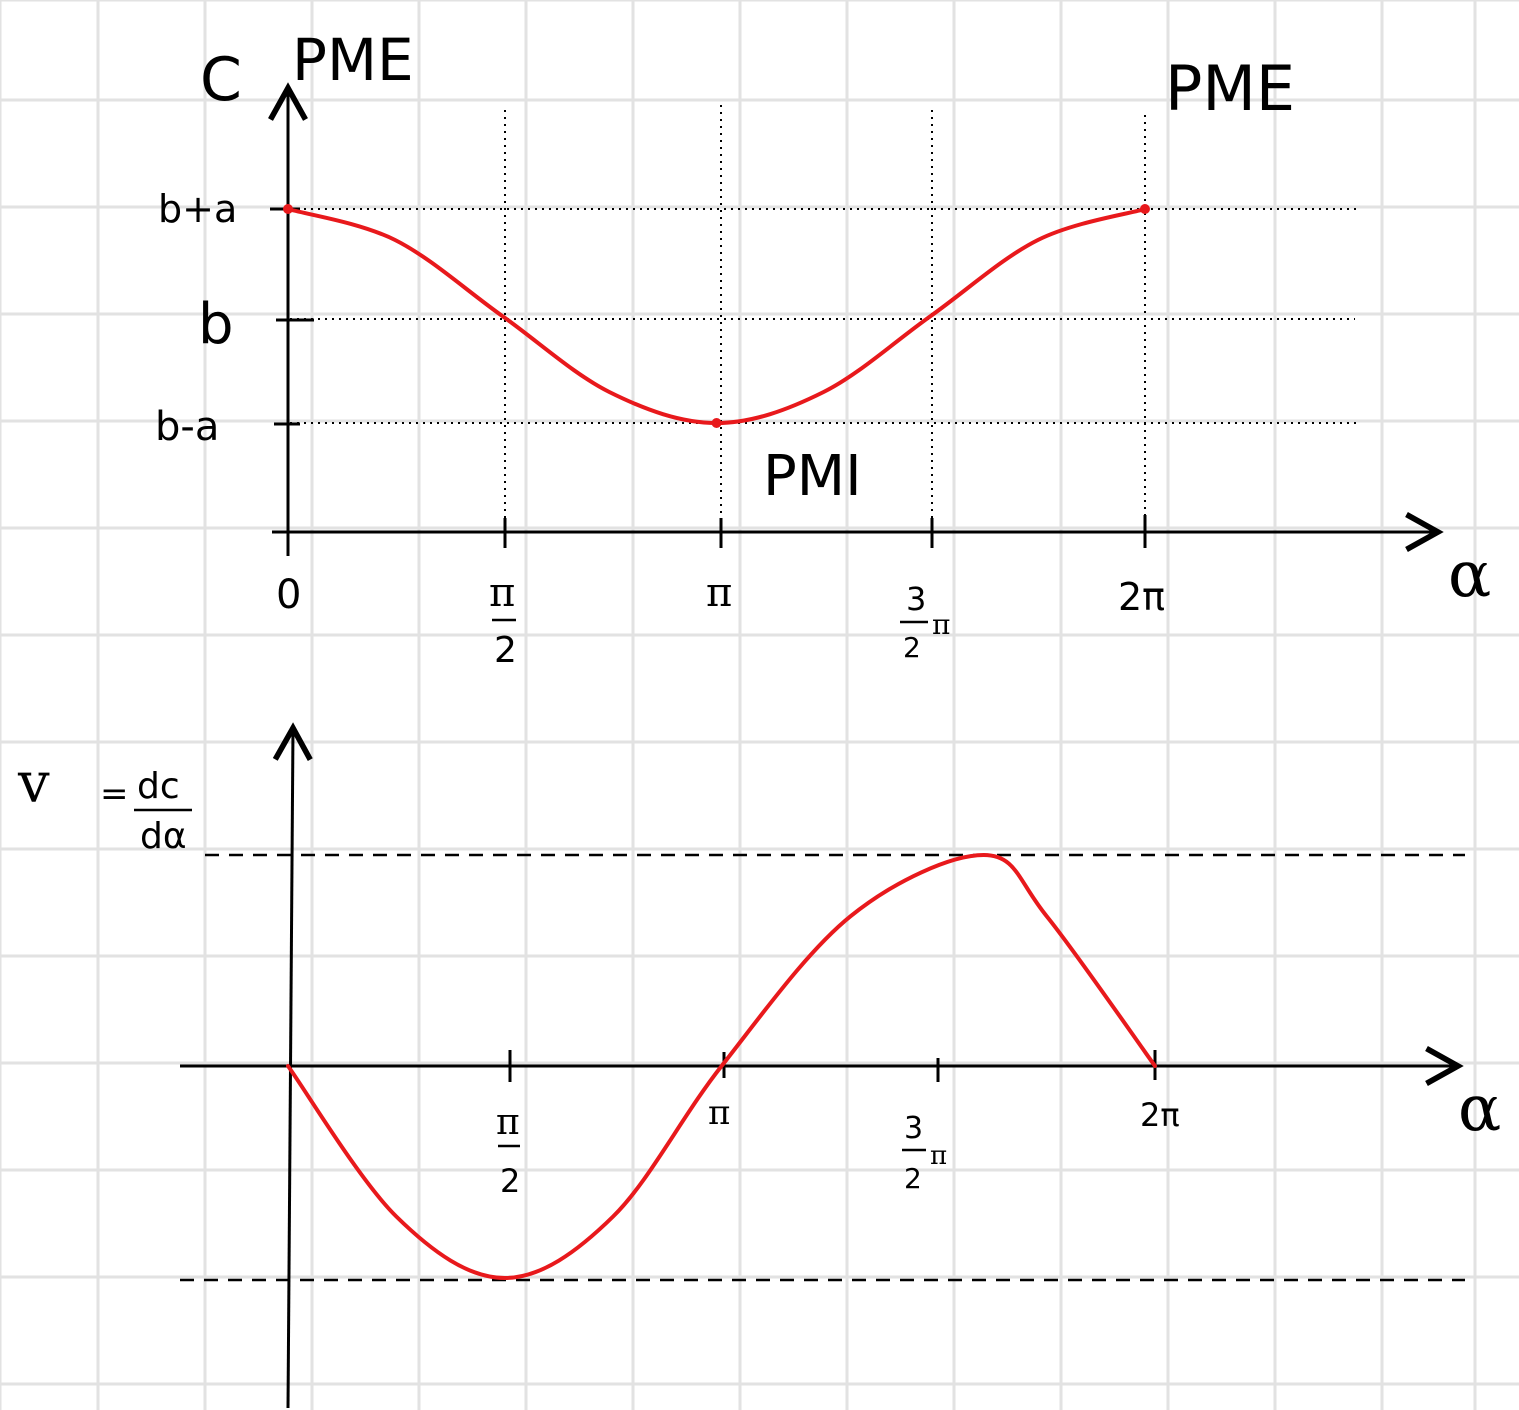  I want to click on x-tick-label-half-pi-den: 2, so click(505, 650).